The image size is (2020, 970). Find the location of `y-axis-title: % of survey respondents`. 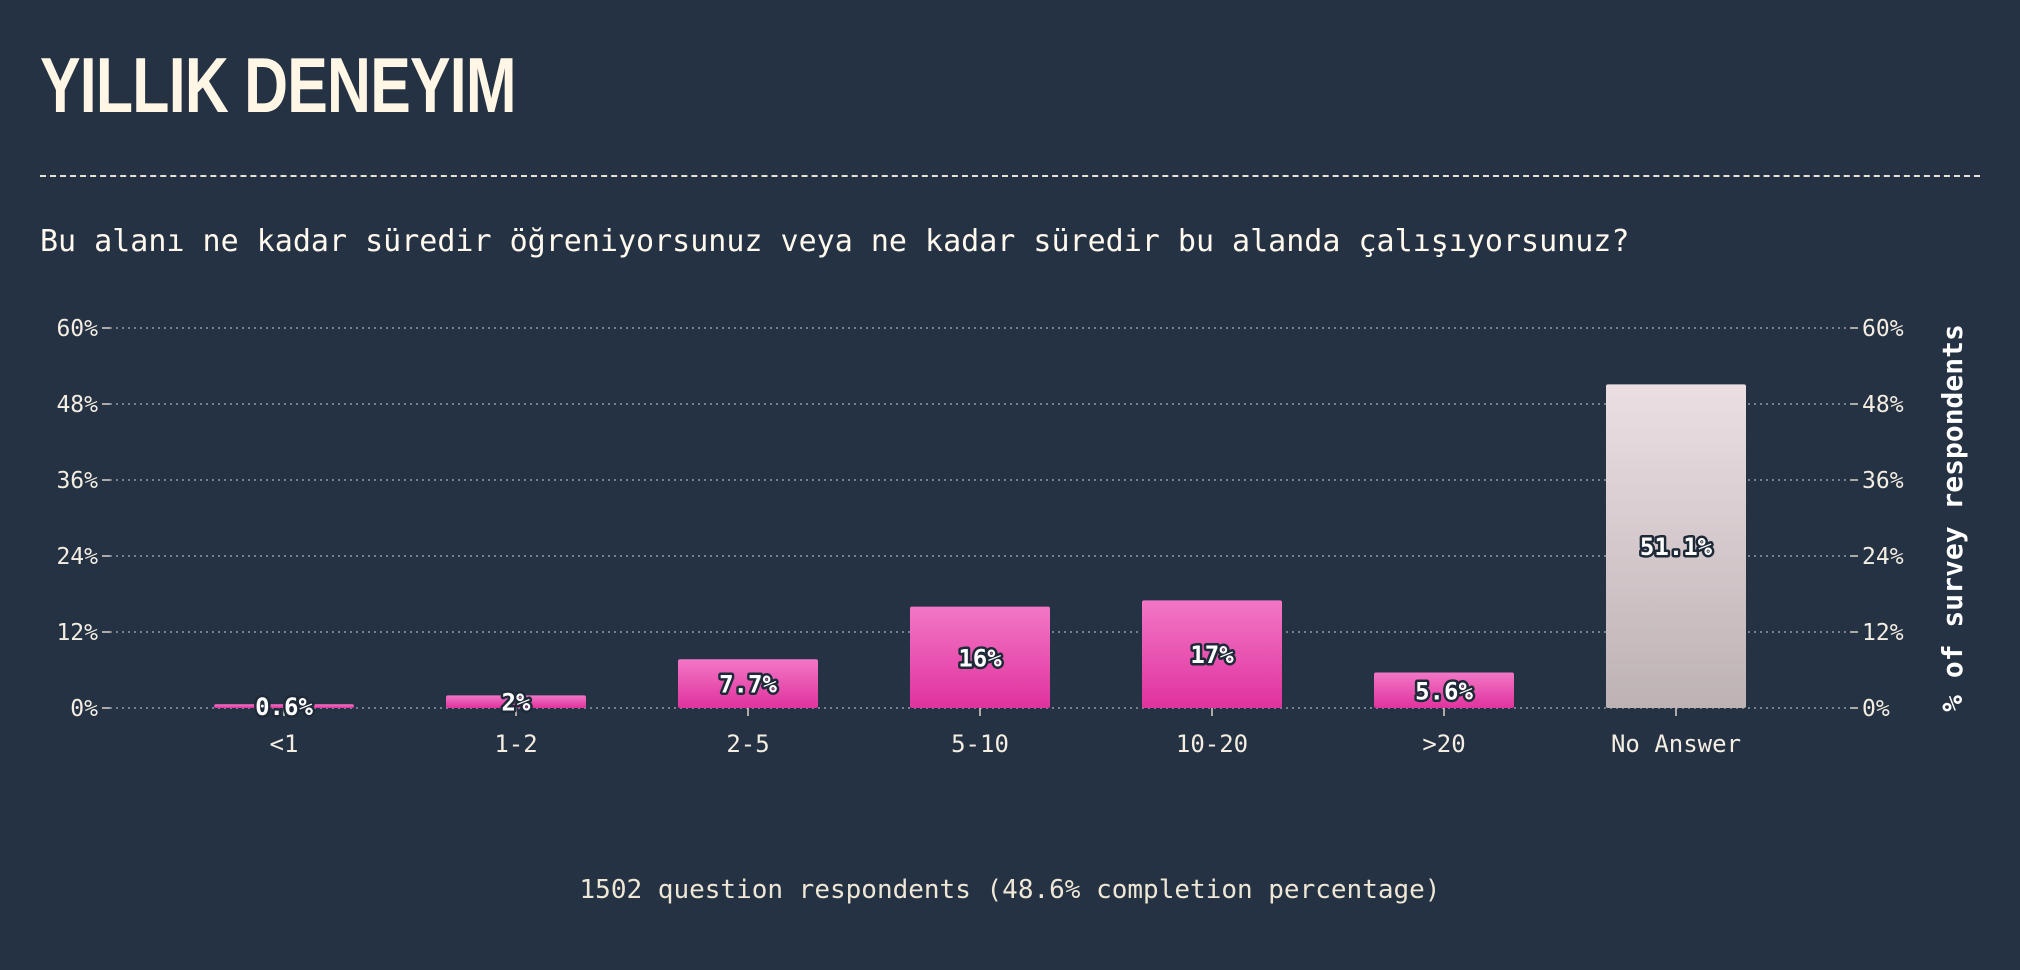

y-axis-title: % of survey respondents is located at coordinates (1952, 518).